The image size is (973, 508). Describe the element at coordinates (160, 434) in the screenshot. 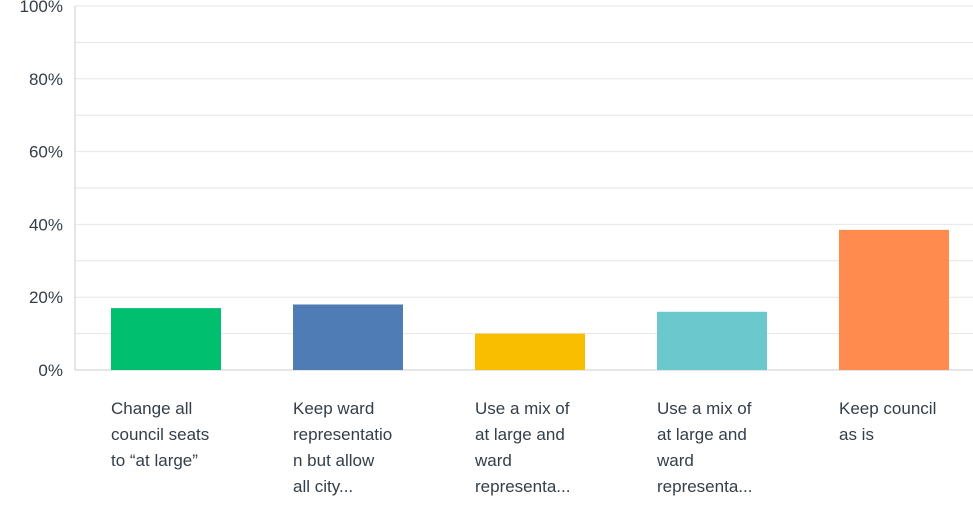

I see `x-category-label: Change all council seats to “at large”` at that location.